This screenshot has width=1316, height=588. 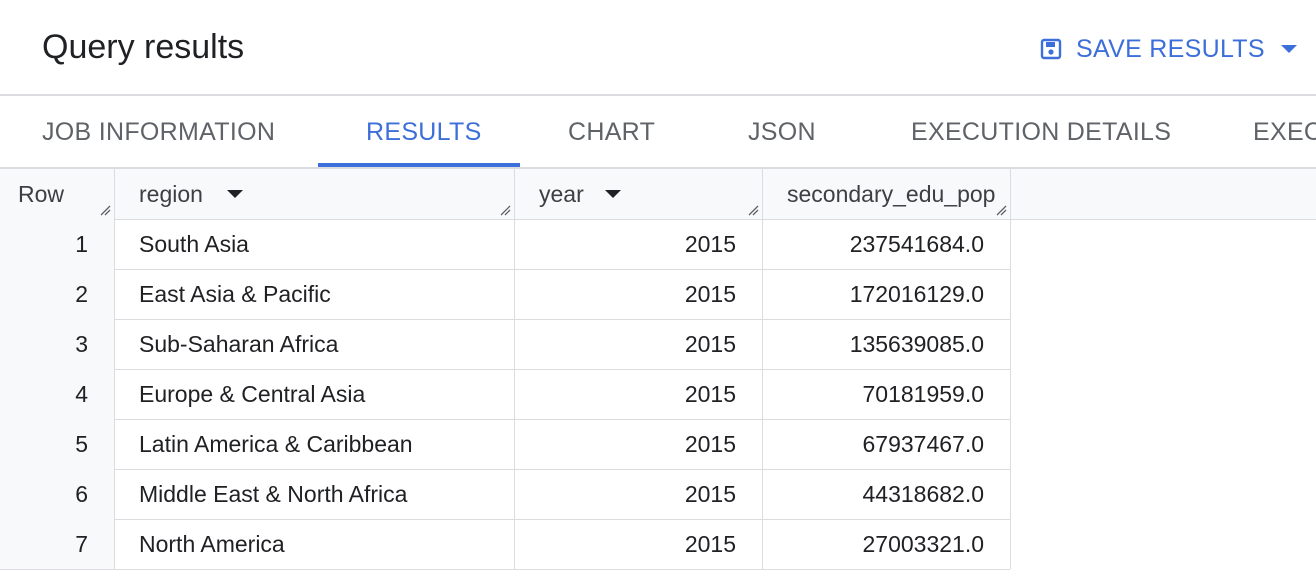 What do you see at coordinates (887, 544) in the screenshot?
I see `secondary-edu-pop-cell: 27003321.0` at bounding box center [887, 544].